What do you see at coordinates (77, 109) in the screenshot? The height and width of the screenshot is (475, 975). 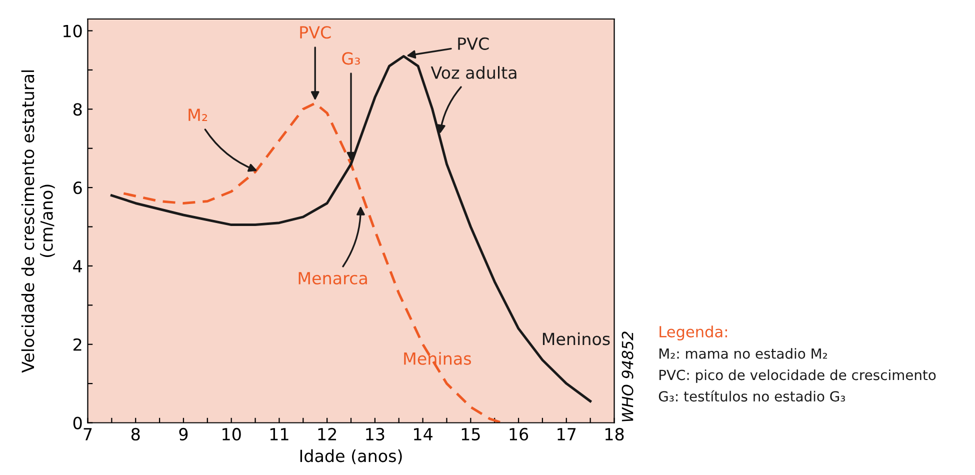 I see `y-tick-label: 8` at bounding box center [77, 109].